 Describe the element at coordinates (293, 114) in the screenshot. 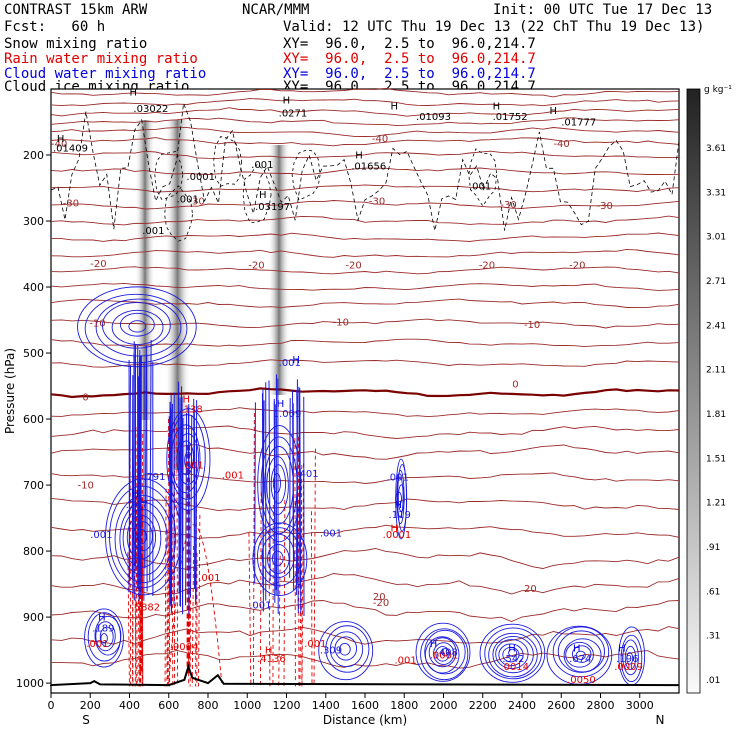

I see `cloud-ice-label: .0271` at that location.